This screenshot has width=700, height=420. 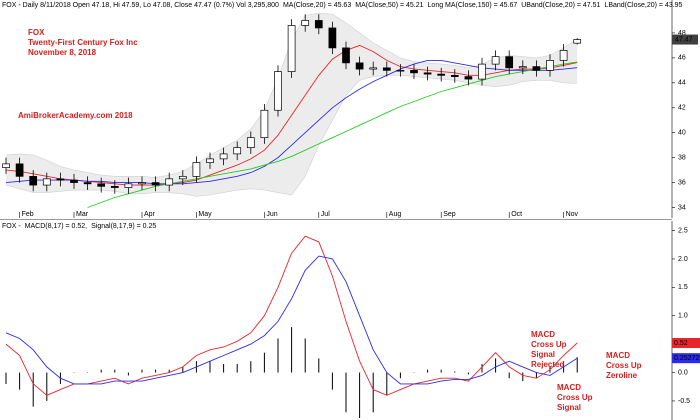 What do you see at coordinates (683, 259) in the screenshot?
I see `y-tick-label: 2.0` at bounding box center [683, 259].